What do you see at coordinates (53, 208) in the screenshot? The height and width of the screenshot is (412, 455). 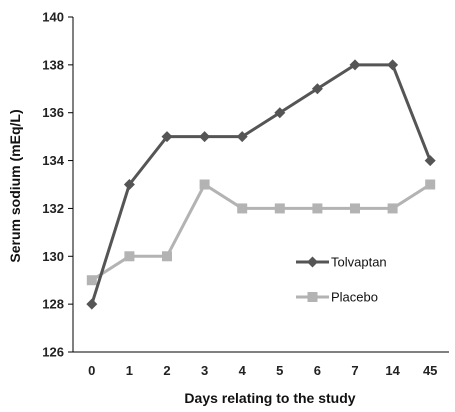 I see `y-tick-label: 132` at bounding box center [53, 208].